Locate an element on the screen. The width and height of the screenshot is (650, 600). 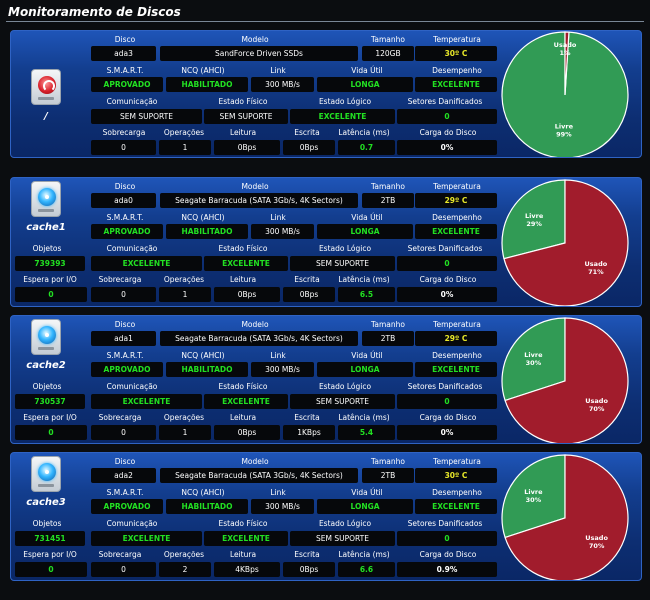
value-vida: LONGA is located at coordinates (365, 84).